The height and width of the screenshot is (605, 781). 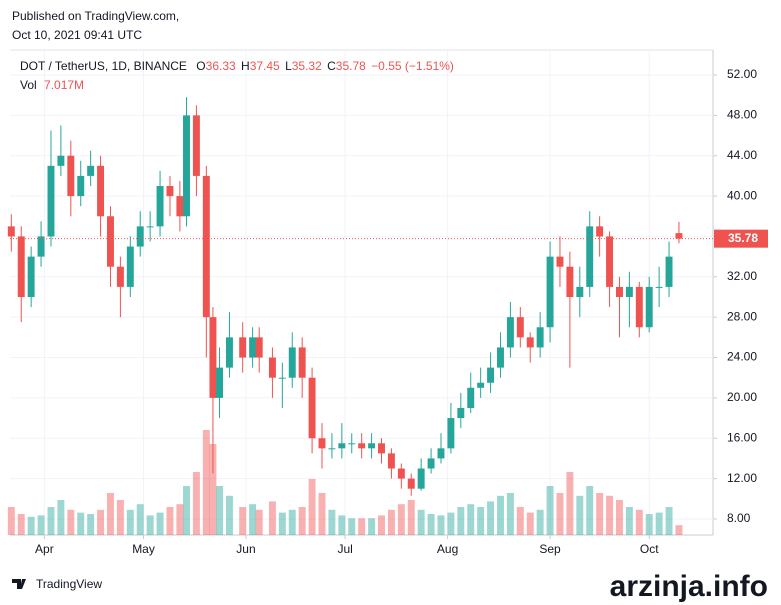 What do you see at coordinates (288, 66) in the screenshot?
I see `l-prefix: L` at bounding box center [288, 66].